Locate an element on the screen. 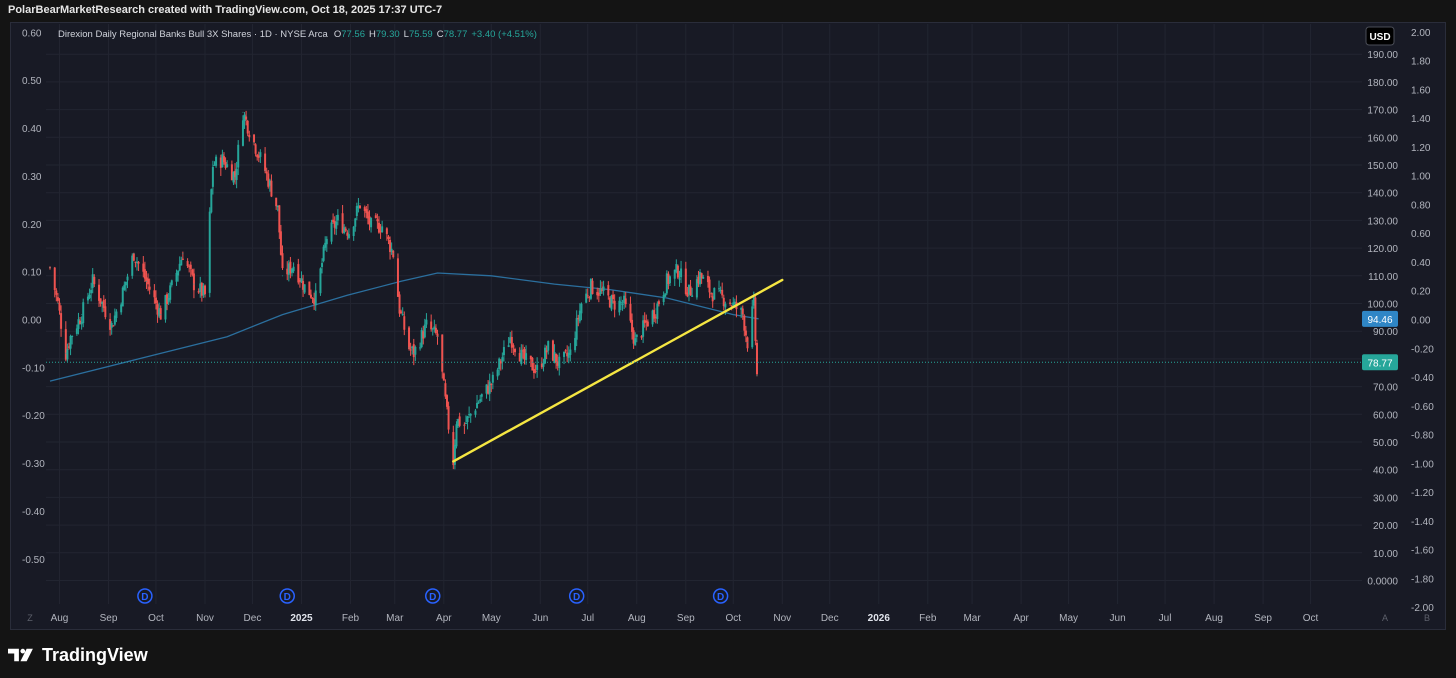 The width and height of the screenshot is (1456, 678). price-axis-label: 20.00 is located at coordinates (1385, 526).